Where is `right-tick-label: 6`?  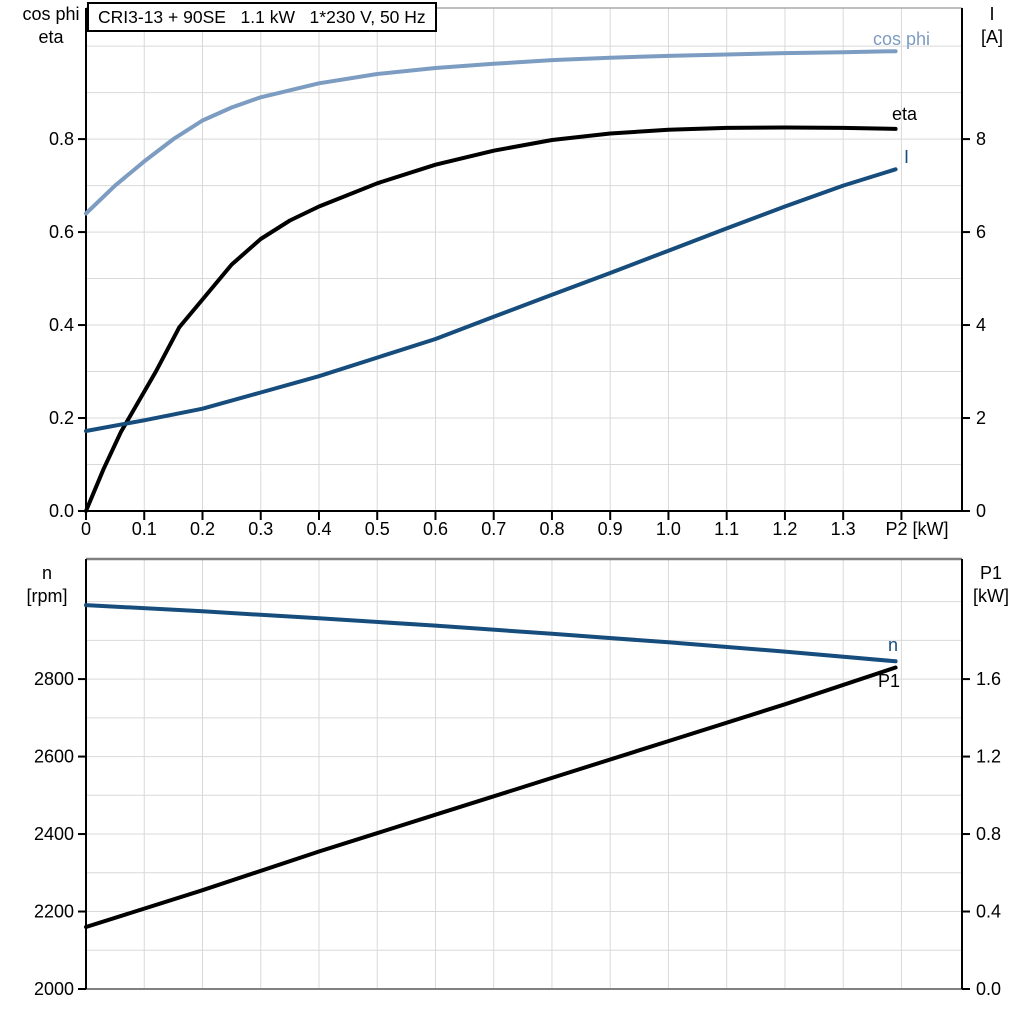
right-tick-label: 6 is located at coordinates (981, 232).